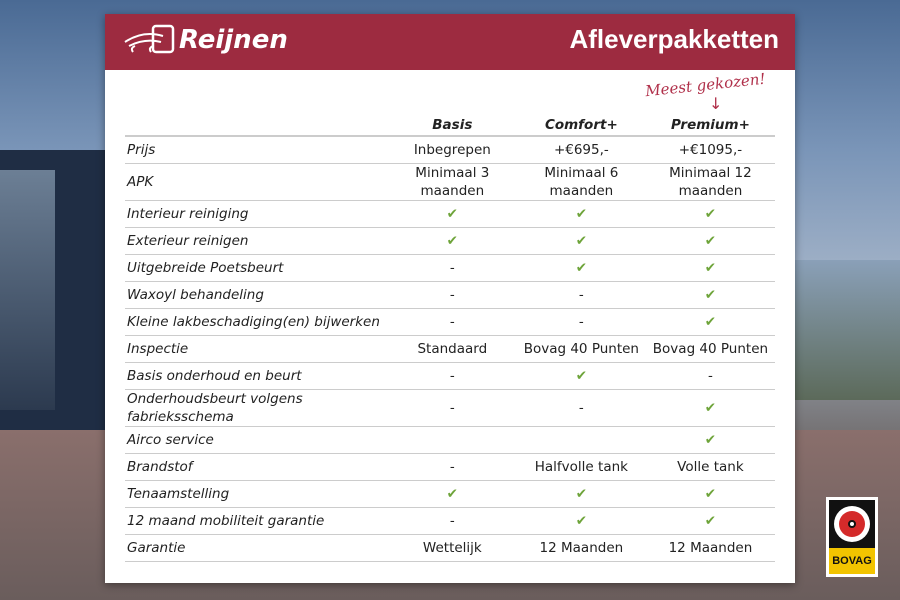  I want to click on table-row: Garantie Wettelijk 12 Maanden 12 Maanden, so click(450, 548).